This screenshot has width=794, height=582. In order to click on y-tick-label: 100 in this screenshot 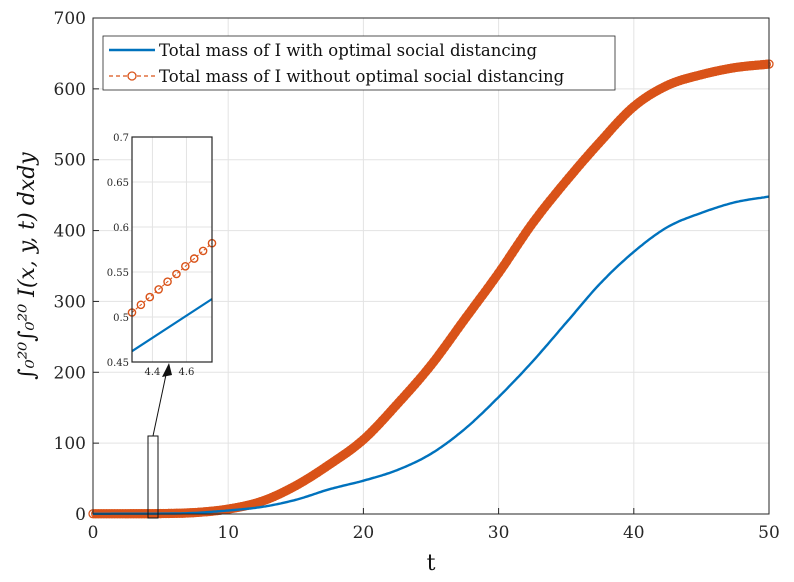, I will do `click(70, 444)`.